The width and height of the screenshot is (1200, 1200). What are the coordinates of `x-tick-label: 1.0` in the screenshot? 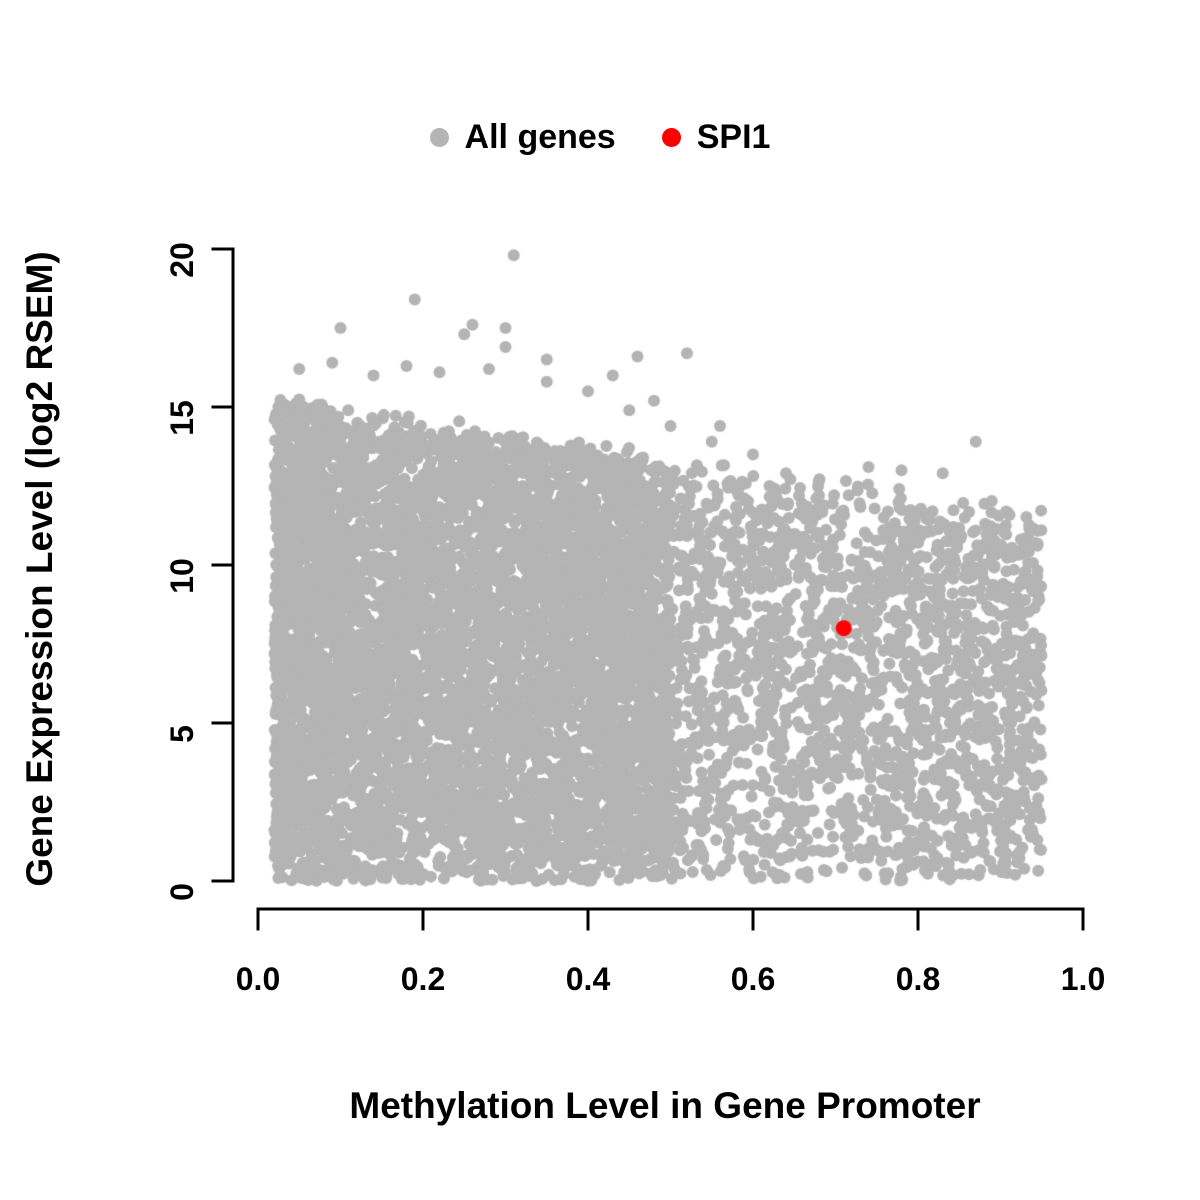 It's located at (1083, 979).